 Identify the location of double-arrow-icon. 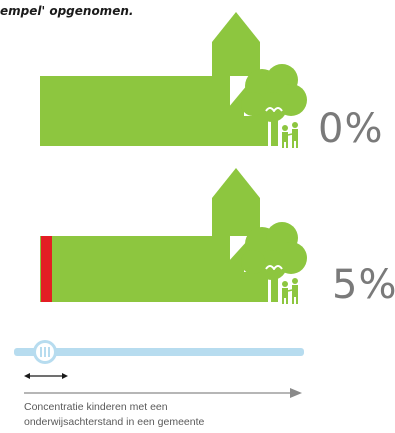
(46, 376).